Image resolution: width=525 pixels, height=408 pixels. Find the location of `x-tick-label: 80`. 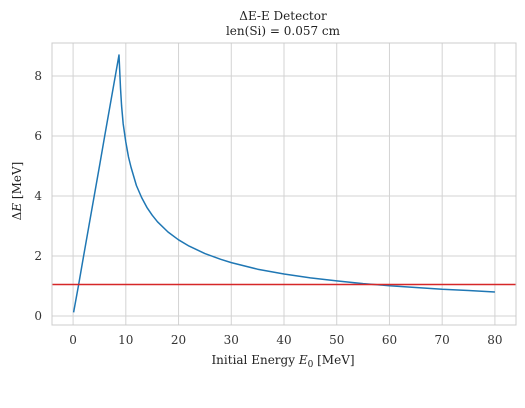

x-tick-label: 80 is located at coordinates (494, 340).